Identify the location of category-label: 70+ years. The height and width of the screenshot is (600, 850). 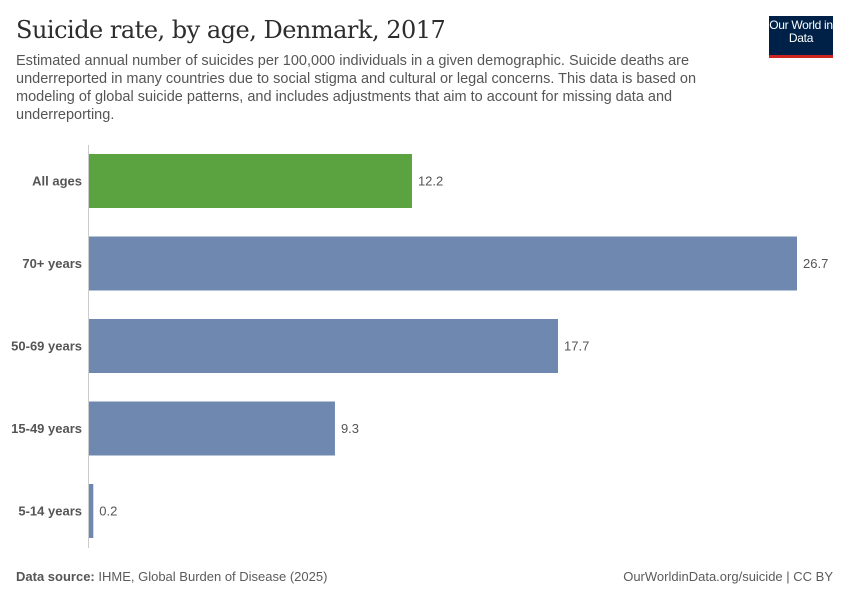
(52, 263).